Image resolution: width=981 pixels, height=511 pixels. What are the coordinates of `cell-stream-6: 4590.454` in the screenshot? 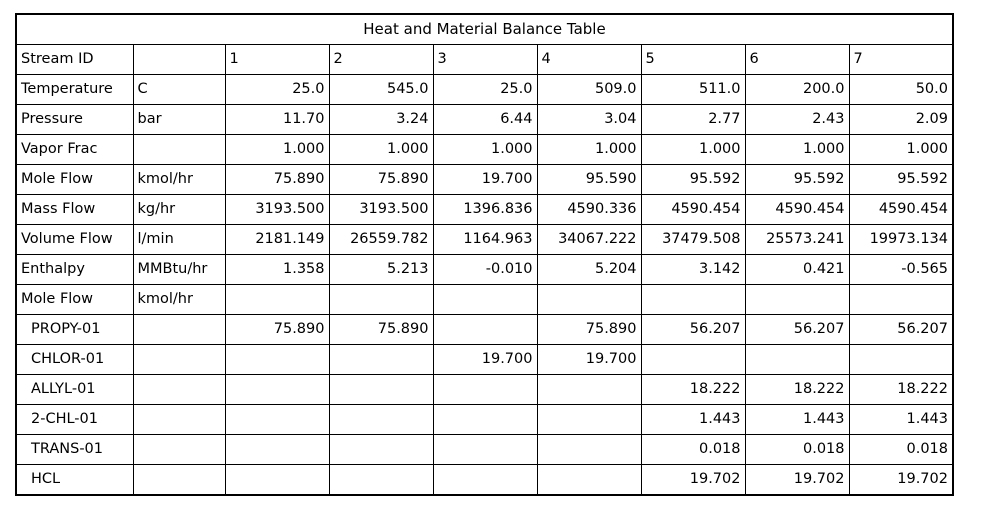 It's located at (797, 209).